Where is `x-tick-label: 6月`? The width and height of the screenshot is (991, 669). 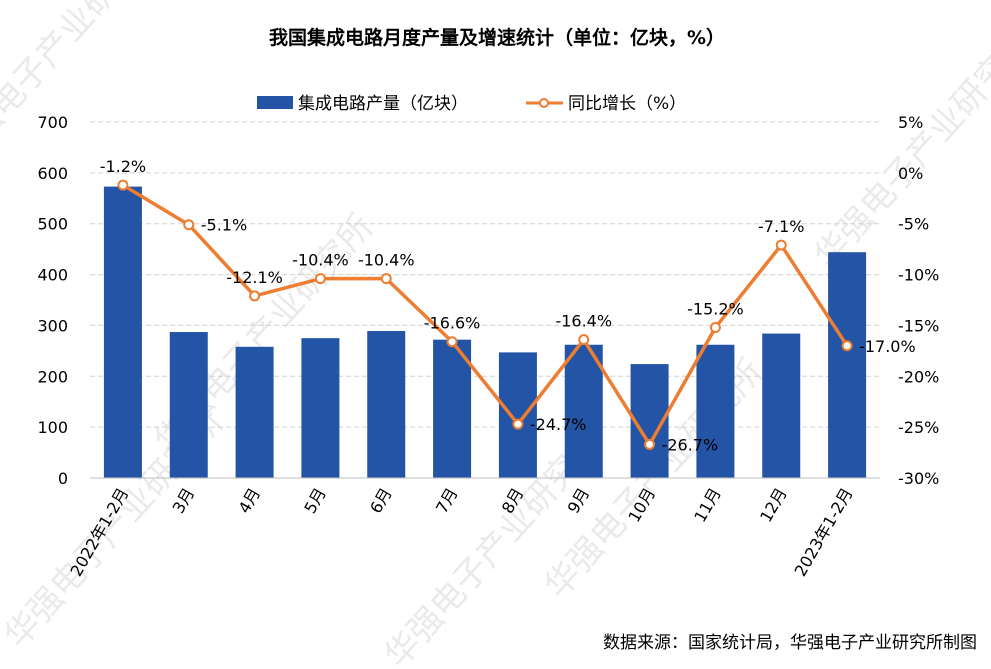
x-tick-label: 6月 is located at coordinates (381, 501).